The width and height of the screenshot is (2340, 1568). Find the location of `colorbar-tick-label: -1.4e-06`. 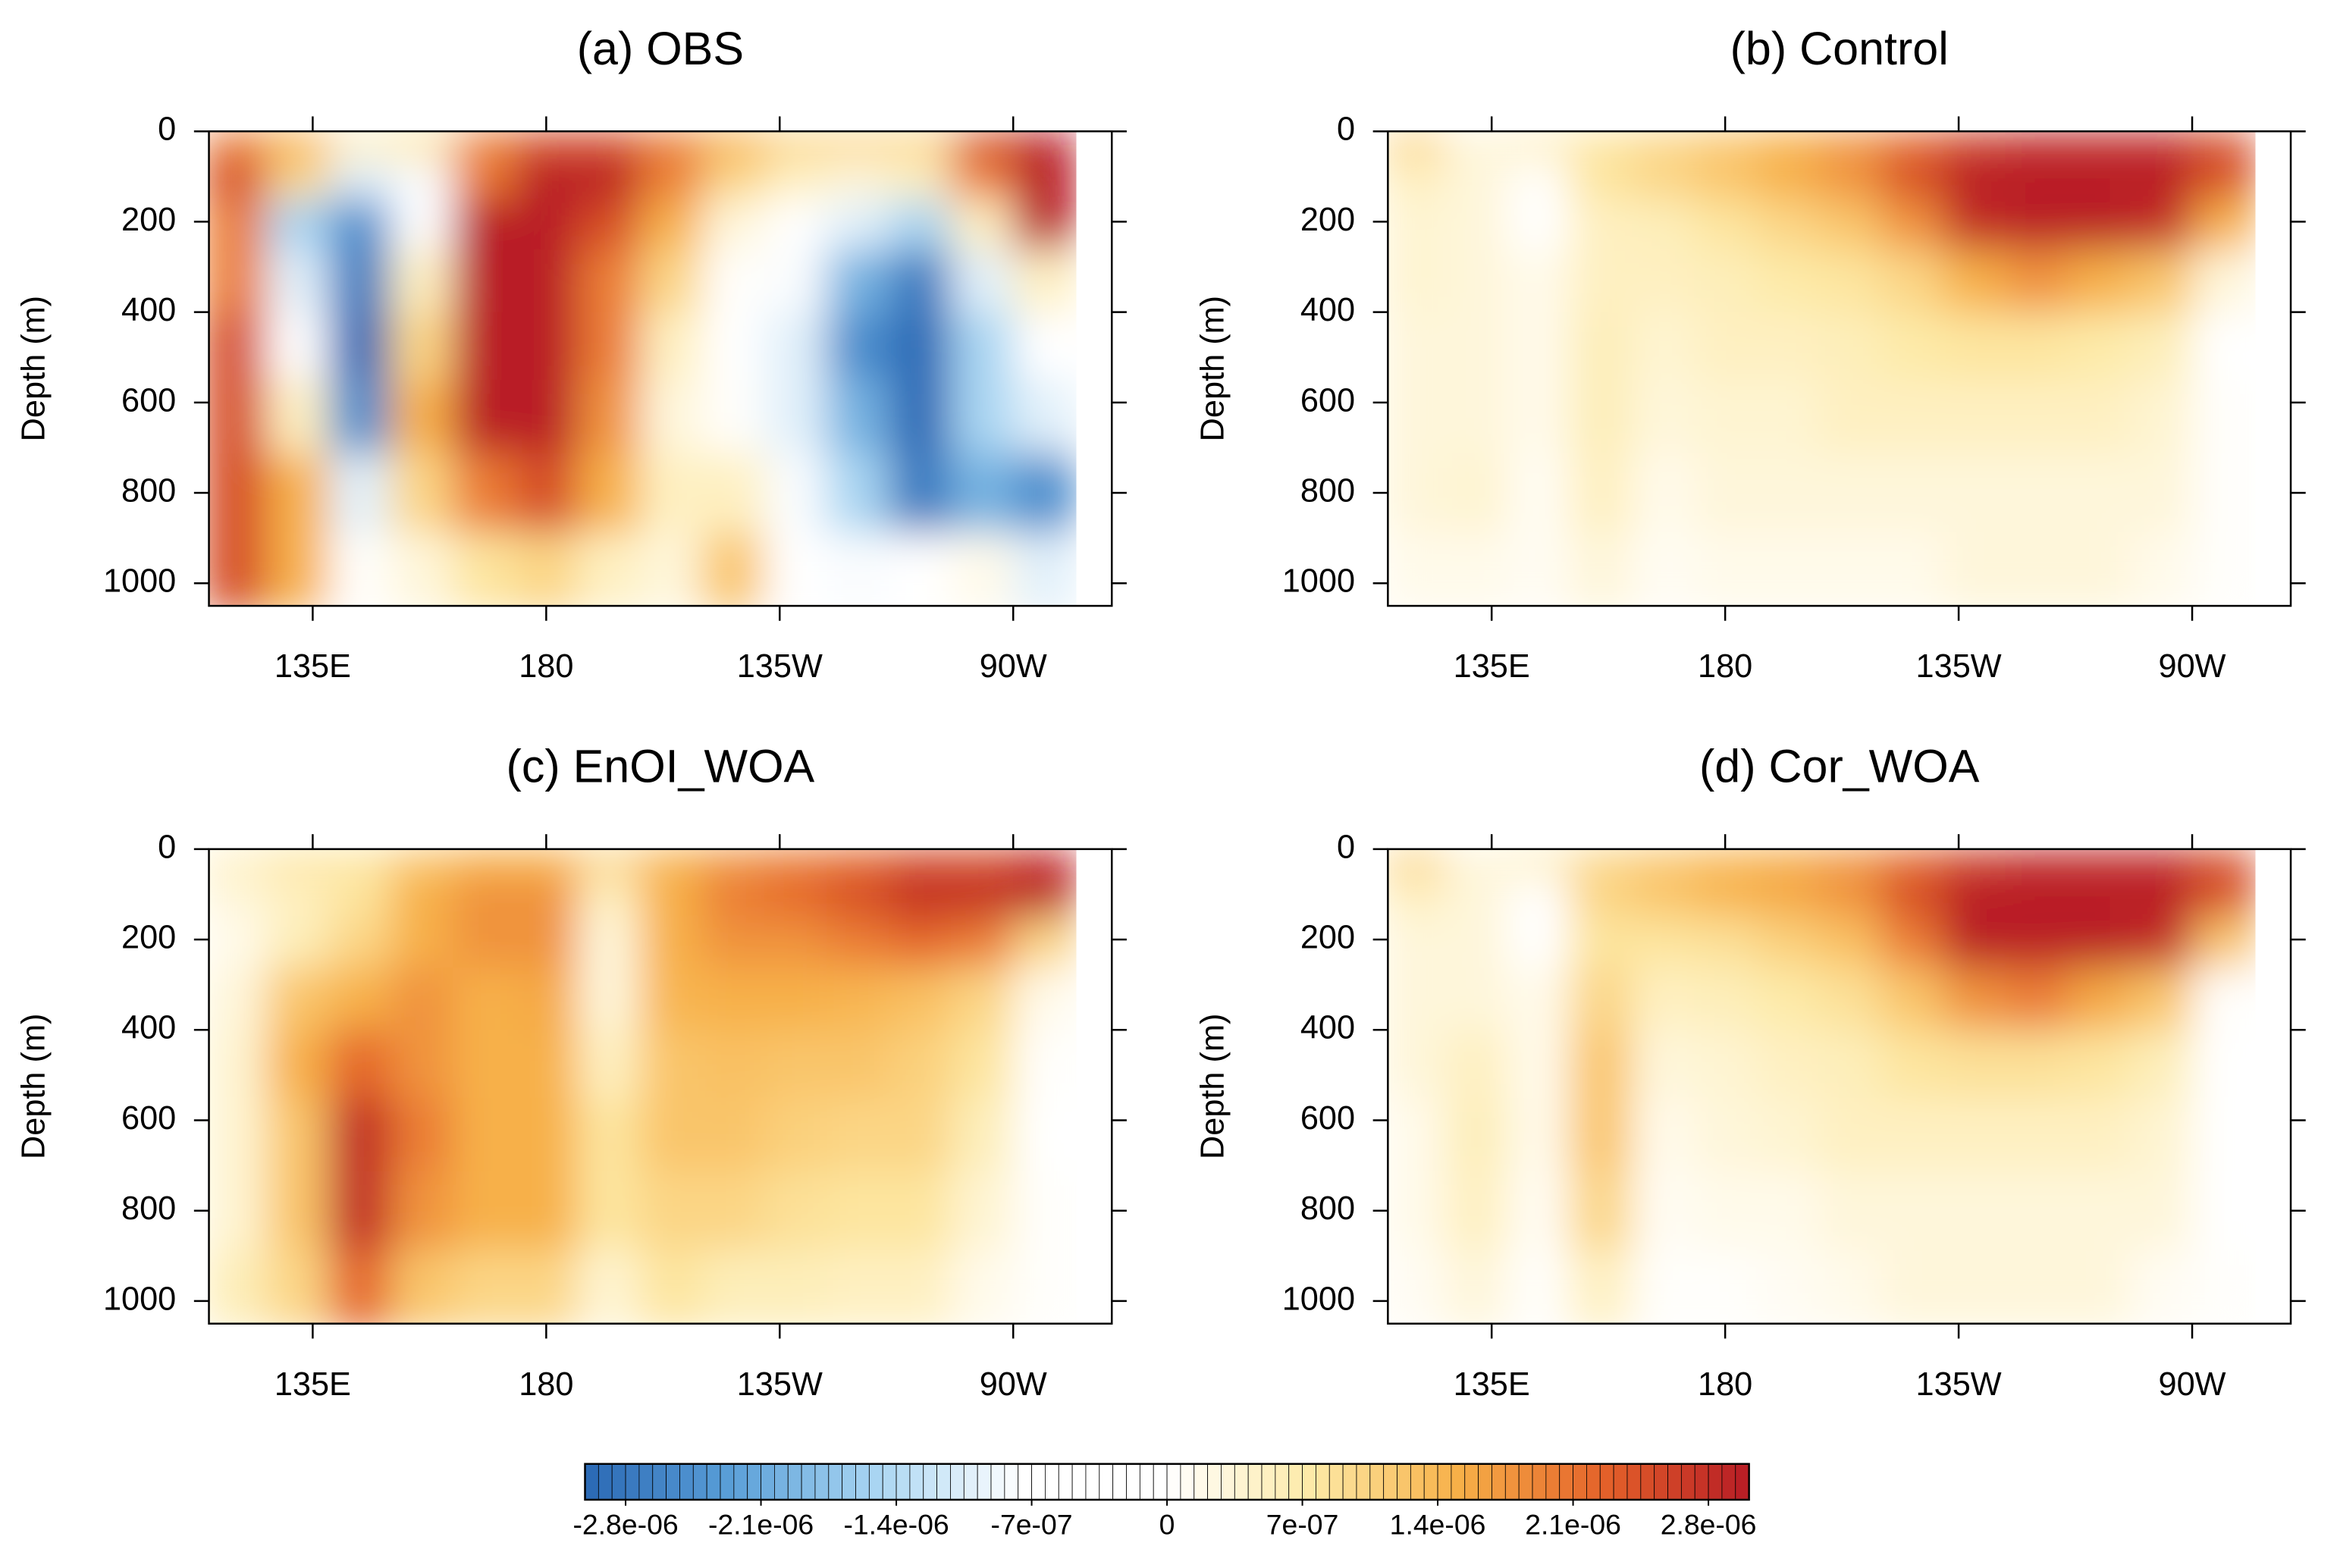

colorbar-tick-label: -1.4e-06 is located at coordinates (896, 1524).